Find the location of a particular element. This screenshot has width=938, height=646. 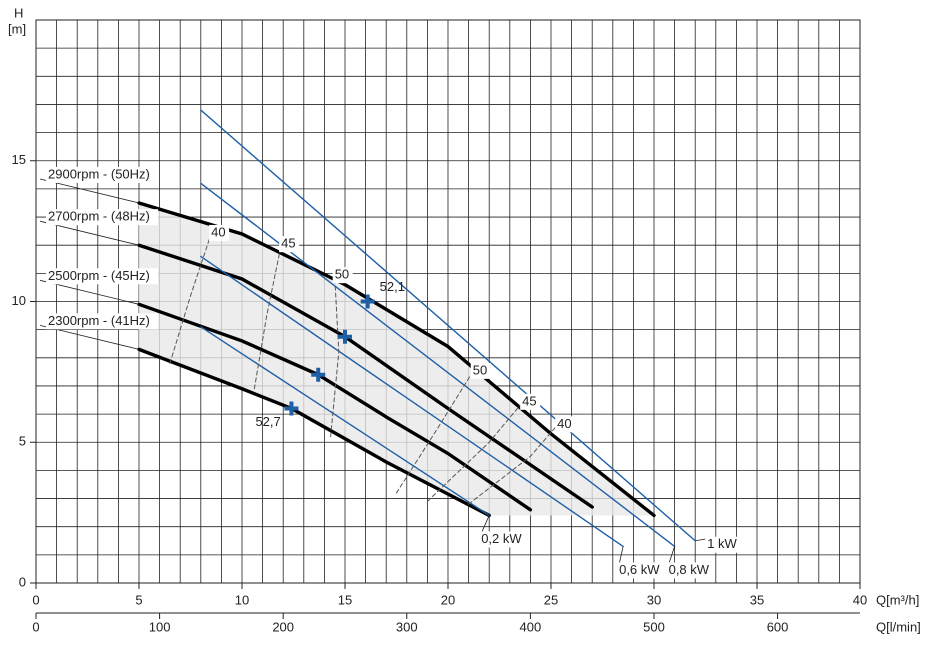

x-tick-label: 30 is located at coordinates (654, 599).